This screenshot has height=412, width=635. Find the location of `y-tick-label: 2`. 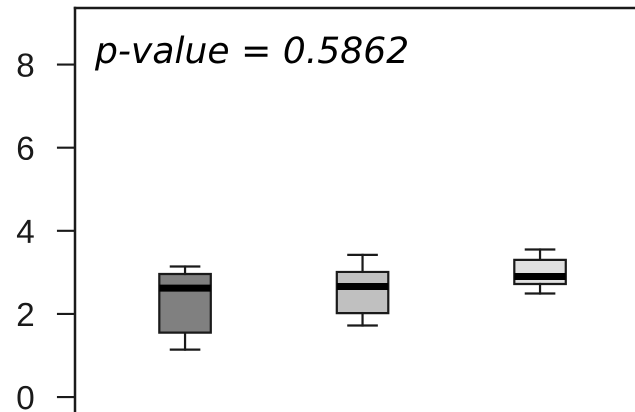

y-tick-label: 2 is located at coordinates (26, 314).